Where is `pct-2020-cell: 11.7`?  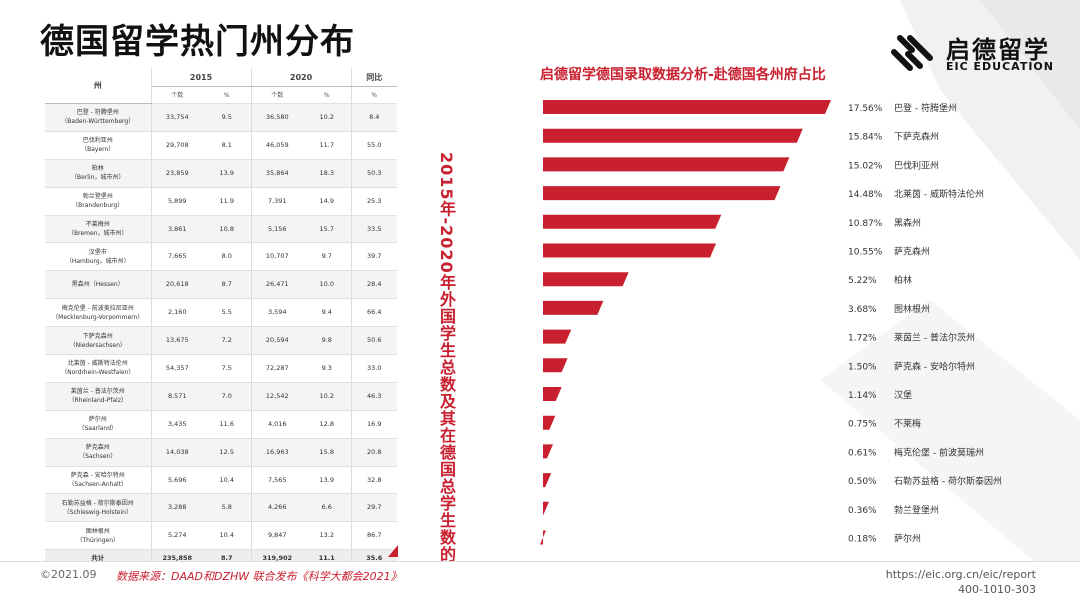
pct-2020-cell: 11.7 is located at coordinates (327, 145).